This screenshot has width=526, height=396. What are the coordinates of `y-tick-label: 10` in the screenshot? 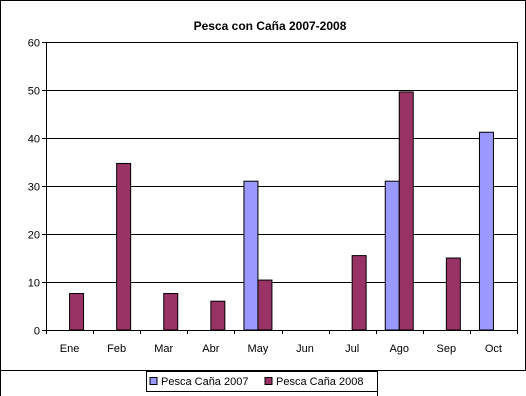 It's located at (34, 284).